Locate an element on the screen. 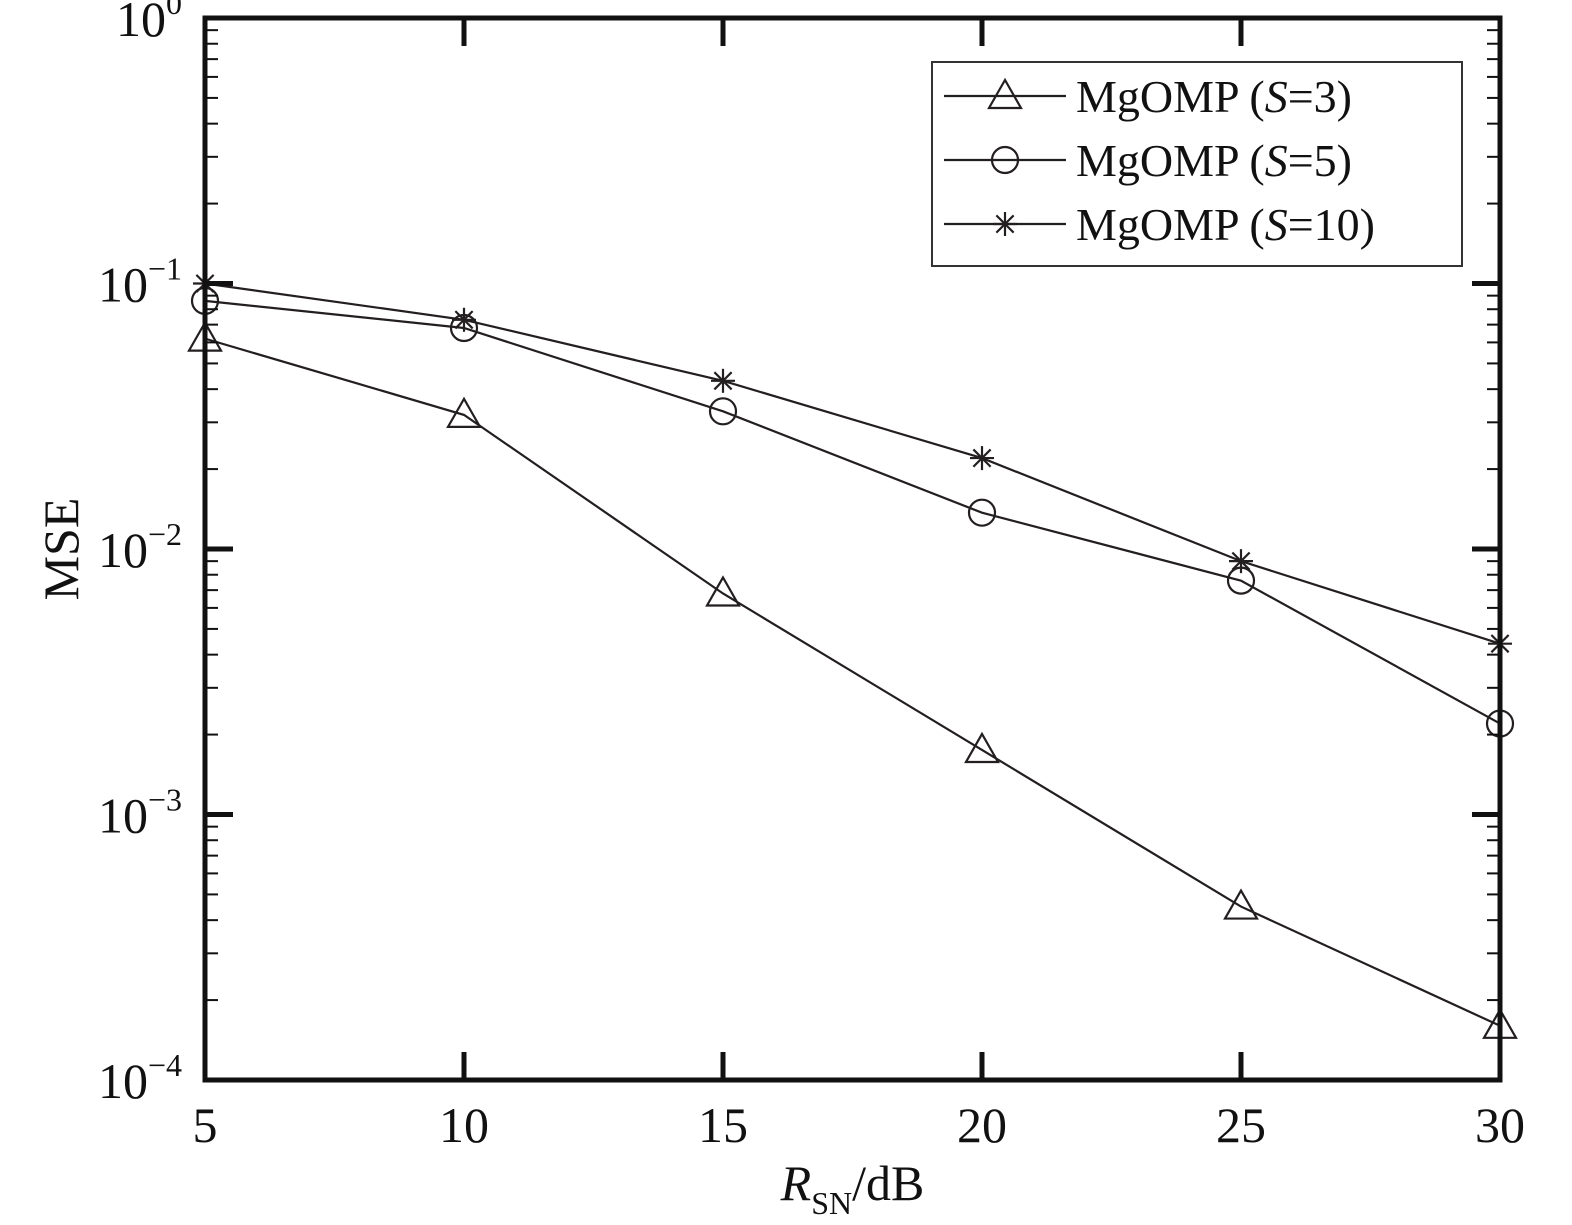 Image resolution: width=1572 pixels, height=1225 pixels. y-tick-label: 10⁻¹ is located at coordinates (140, 282).